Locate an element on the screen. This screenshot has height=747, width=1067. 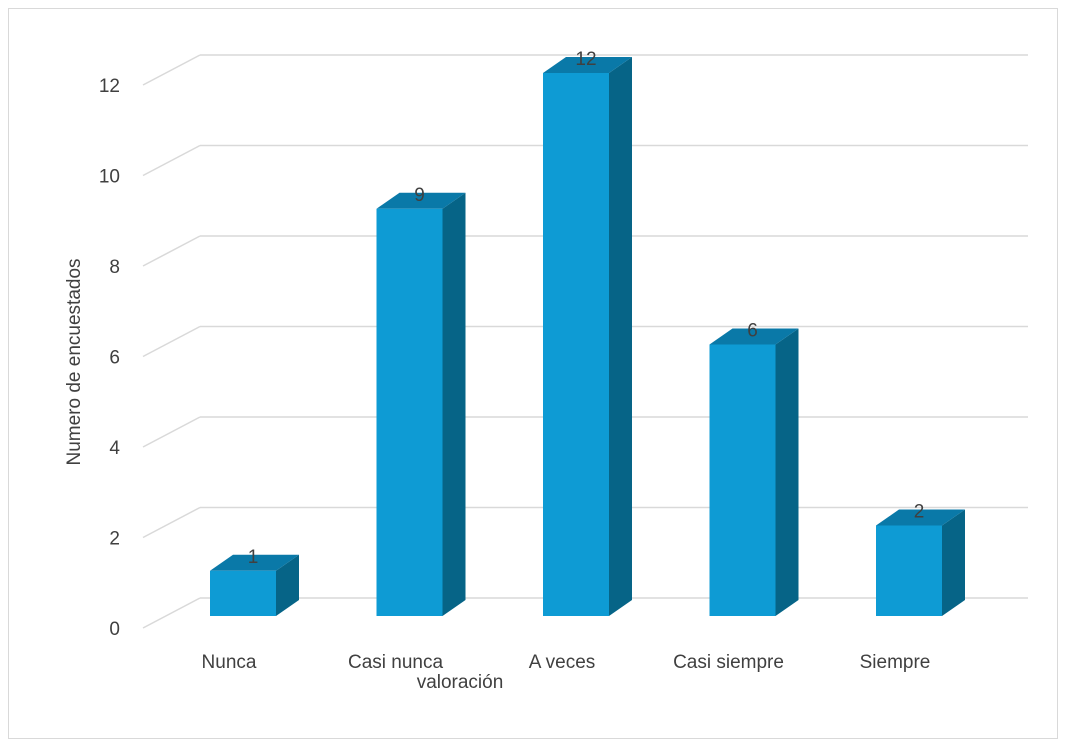
y-tick-label: 6 is located at coordinates (114, 358).